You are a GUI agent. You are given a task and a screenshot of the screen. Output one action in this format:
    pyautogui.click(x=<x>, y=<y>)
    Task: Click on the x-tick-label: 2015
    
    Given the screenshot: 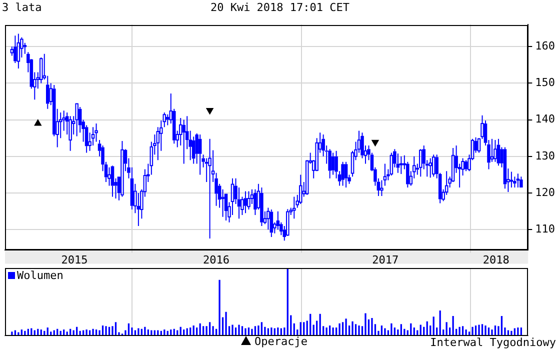 What is the action you would take?
    pyautogui.click(x=74, y=259)
    